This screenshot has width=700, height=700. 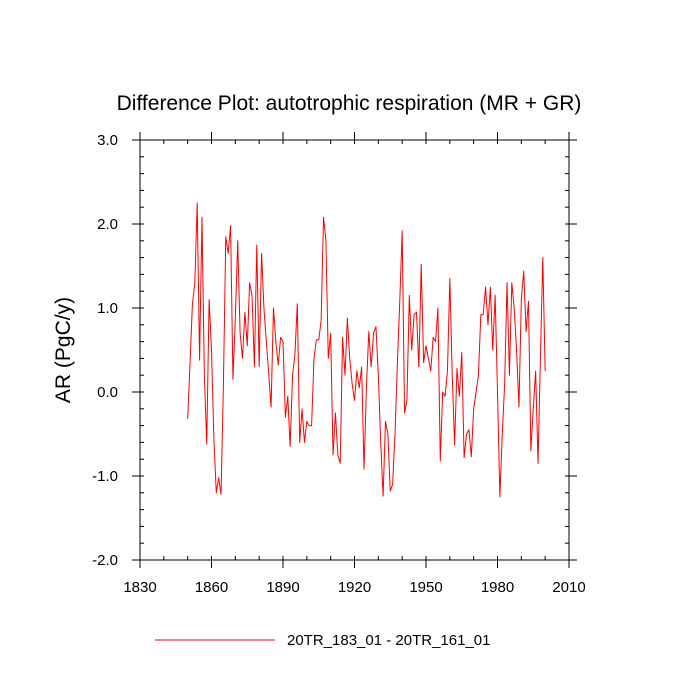 I want to click on legend-label: 20TR_183_01 - 20TR_161_01, so click(x=388, y=640).